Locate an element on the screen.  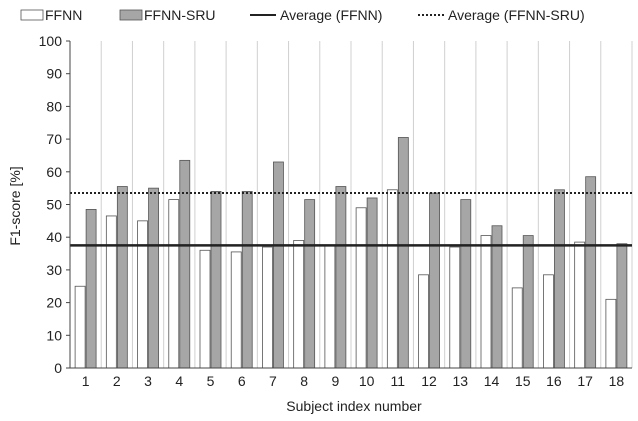
y-tick-label: 0 is located at coordinates (58, 368).